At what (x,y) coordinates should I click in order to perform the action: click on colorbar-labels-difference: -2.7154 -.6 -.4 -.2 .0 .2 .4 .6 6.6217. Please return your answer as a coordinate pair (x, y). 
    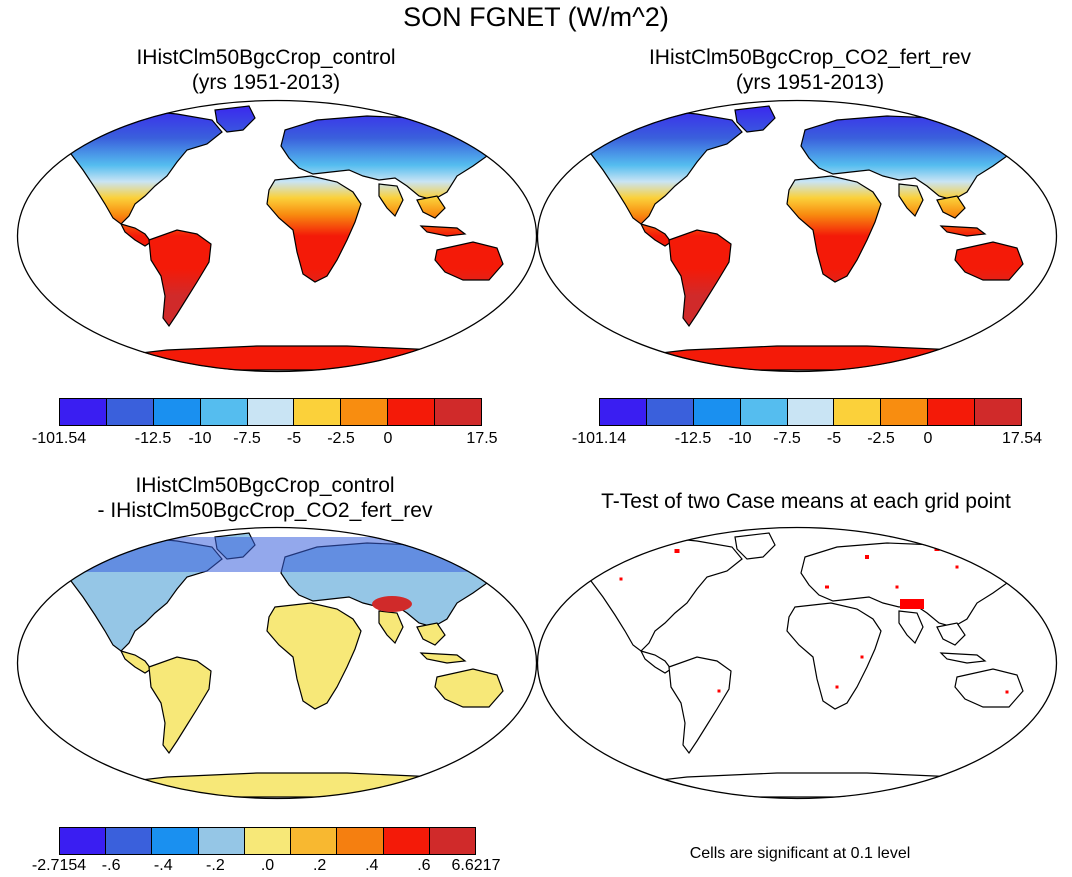
    Looking at the image, I should click on (266, 867).